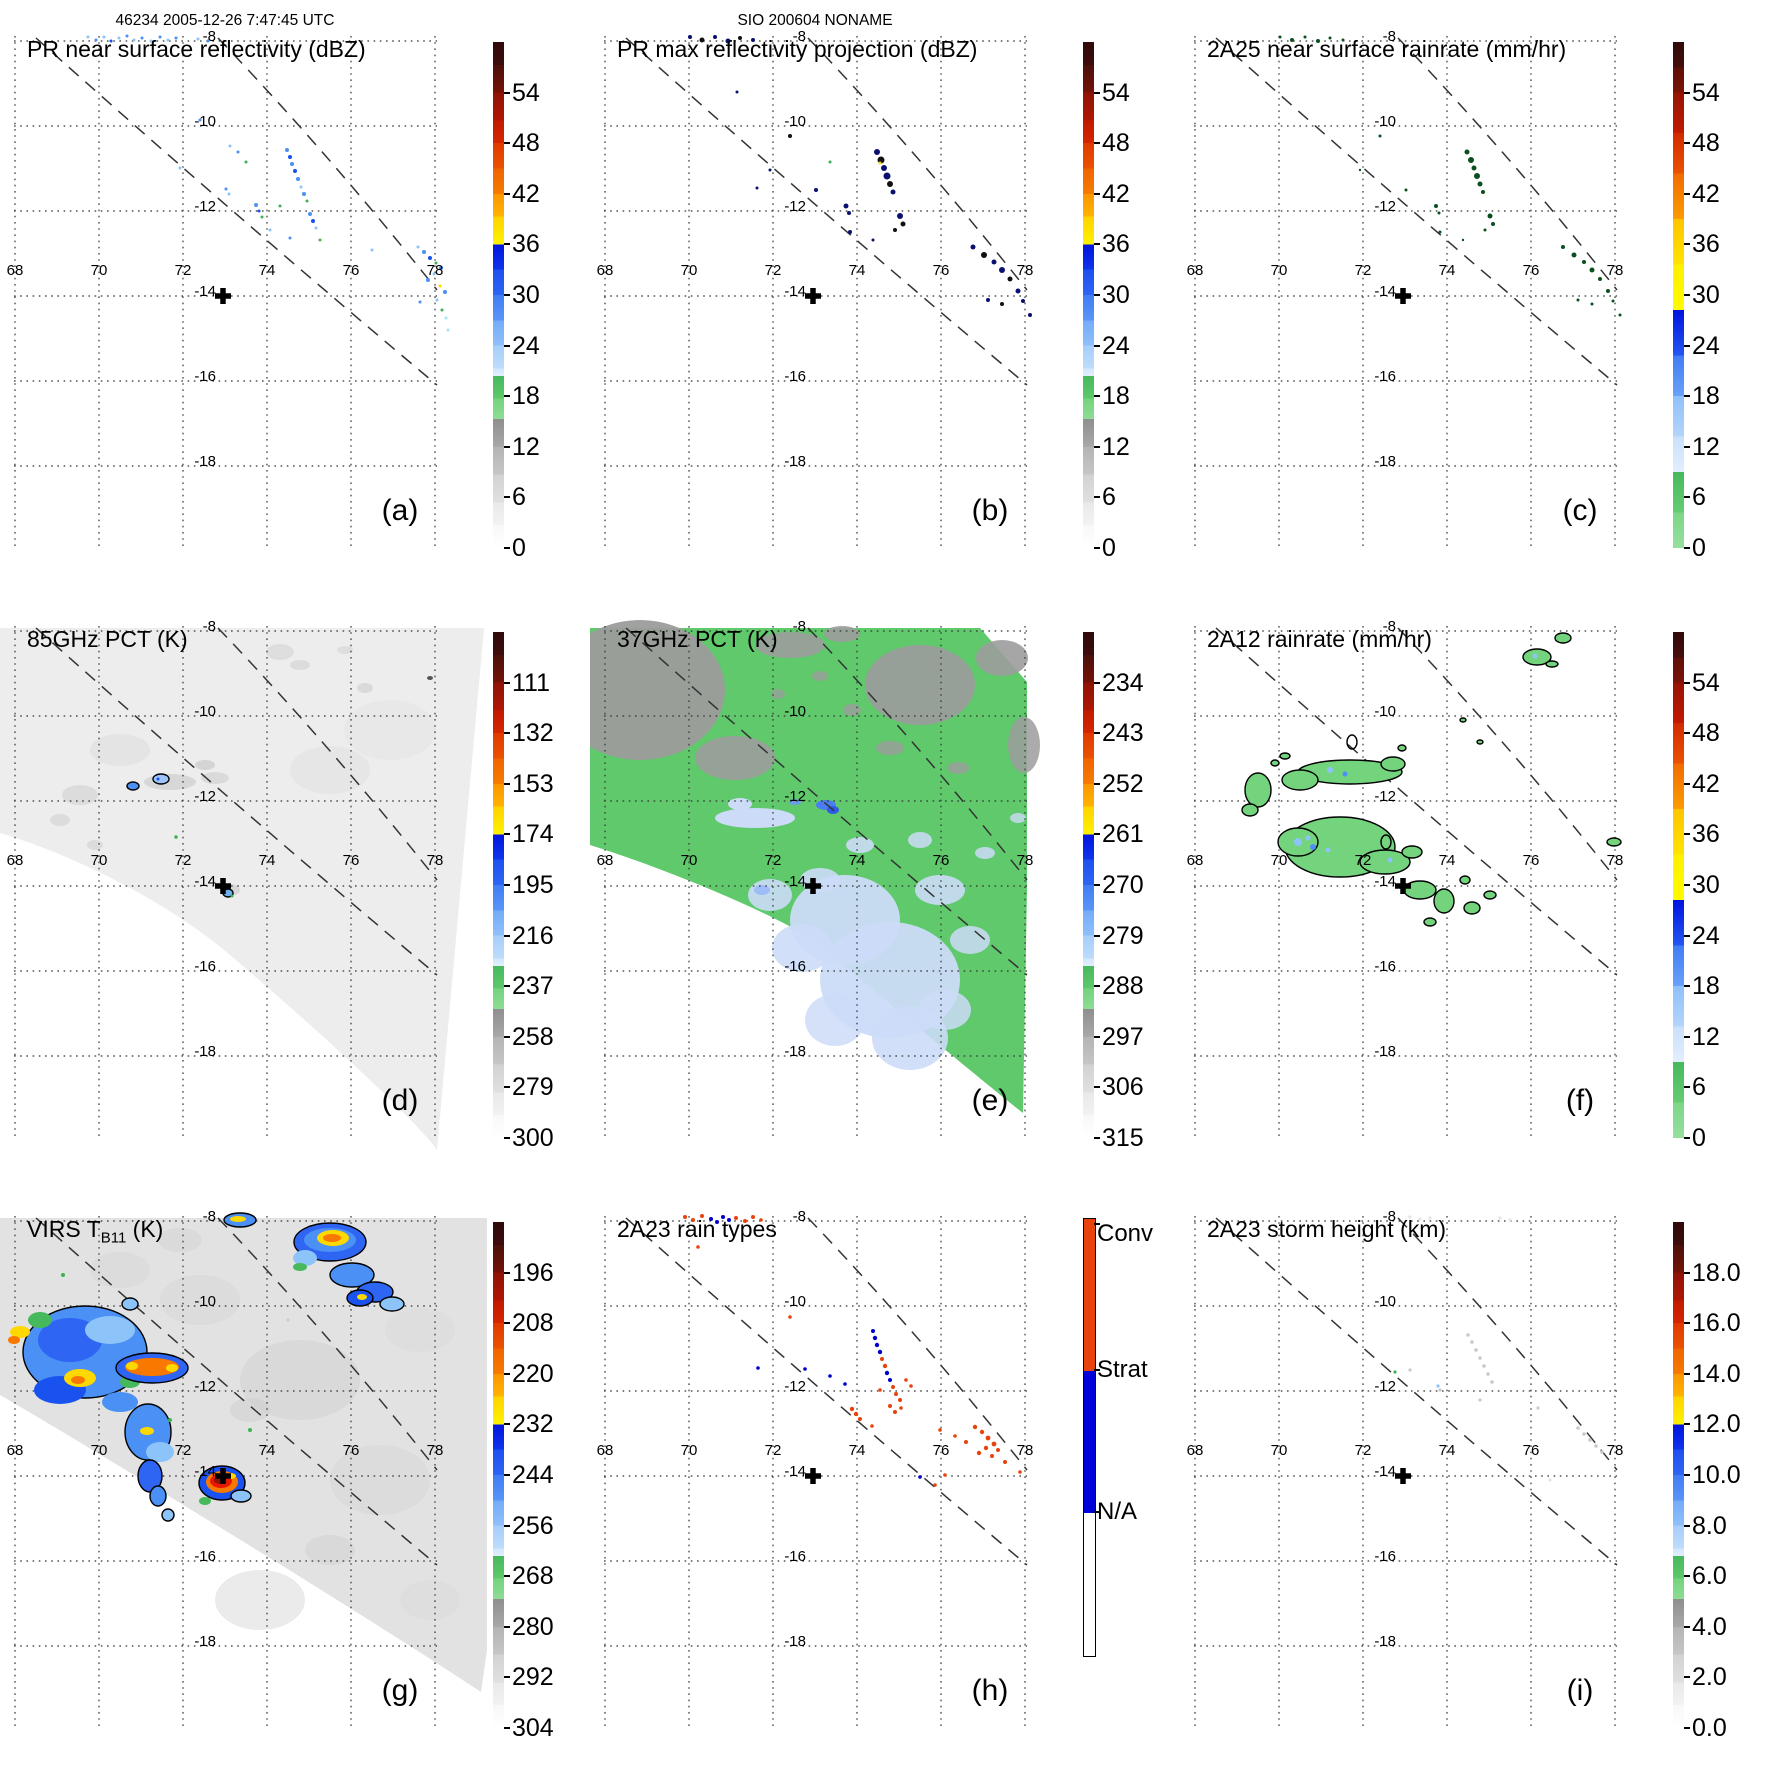  I want to click on colorbar-tick-label: 48, so click(1116, 143).